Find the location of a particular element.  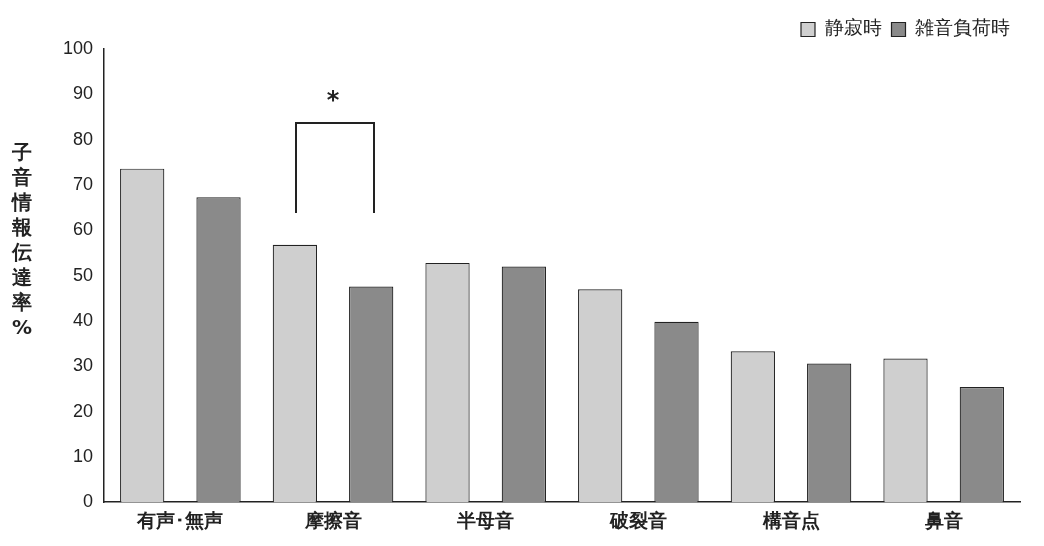

y-tick-label: 50 is located at coordinates (83, 274).